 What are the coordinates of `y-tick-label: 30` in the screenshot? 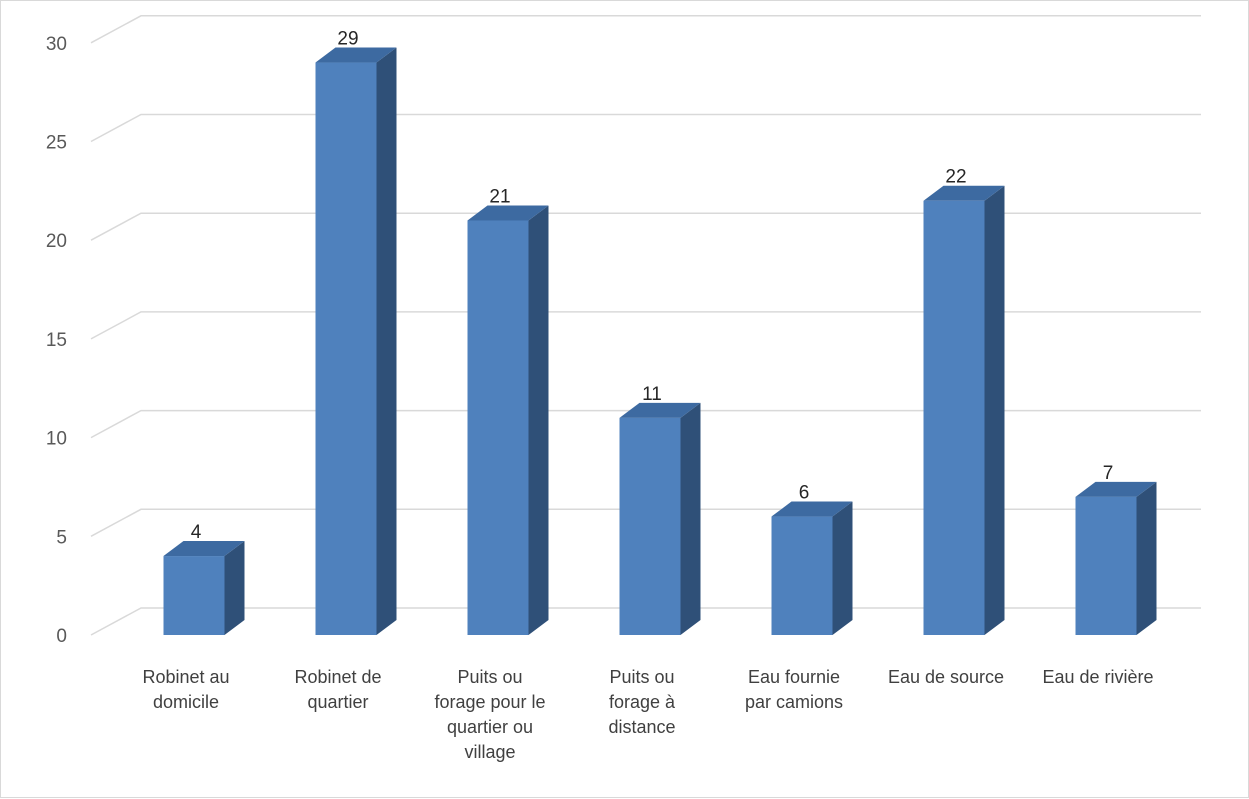 It's located at (56, 44).